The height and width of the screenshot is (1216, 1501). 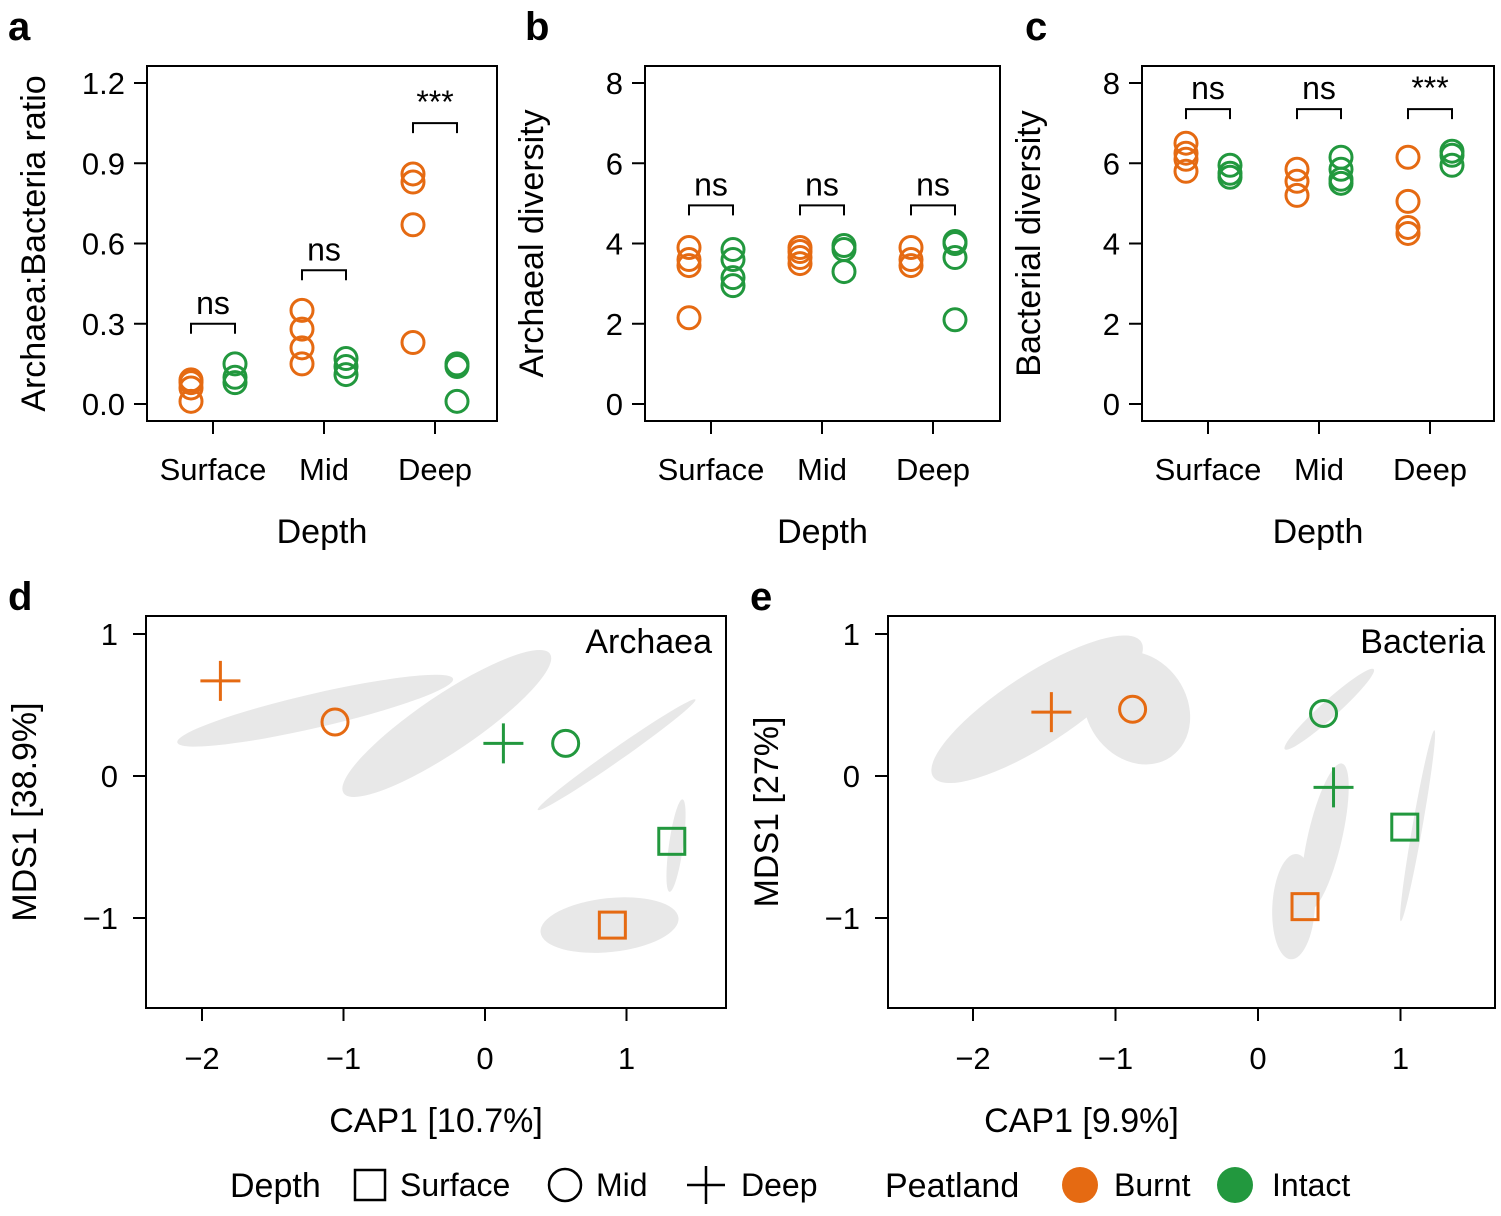 I want to click on legend-label-burnt: Burnt, so click(x=1152, y=1185).